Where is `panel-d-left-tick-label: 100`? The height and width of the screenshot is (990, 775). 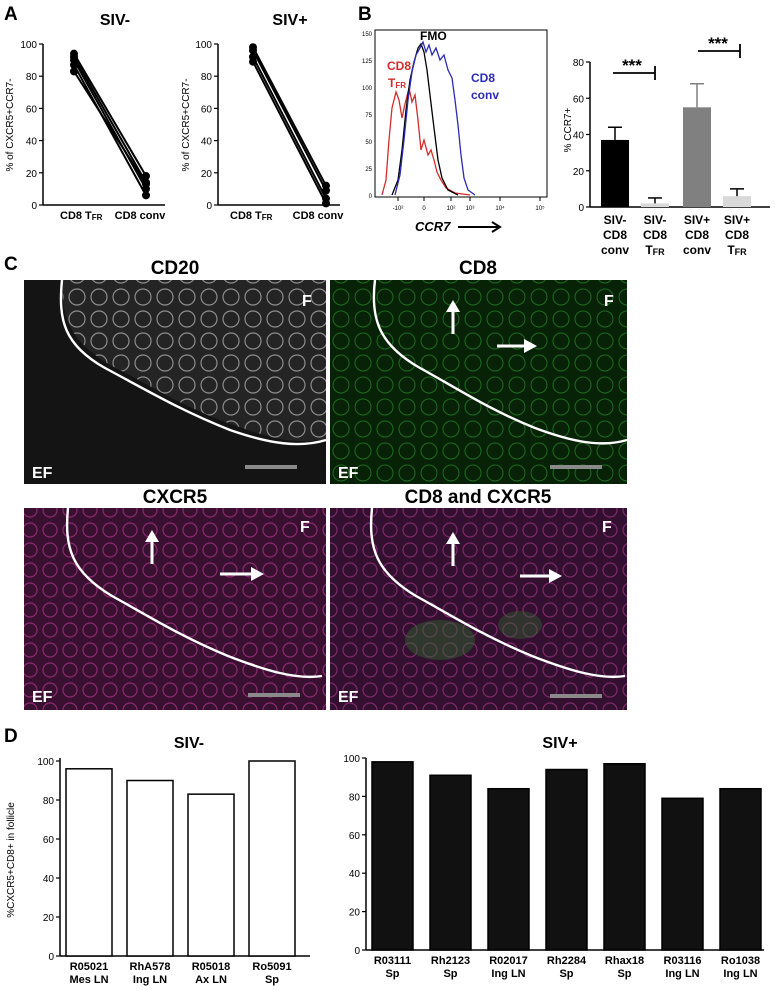 panel-d-left-tick-label: 100 is located at coordinates (45, 762).